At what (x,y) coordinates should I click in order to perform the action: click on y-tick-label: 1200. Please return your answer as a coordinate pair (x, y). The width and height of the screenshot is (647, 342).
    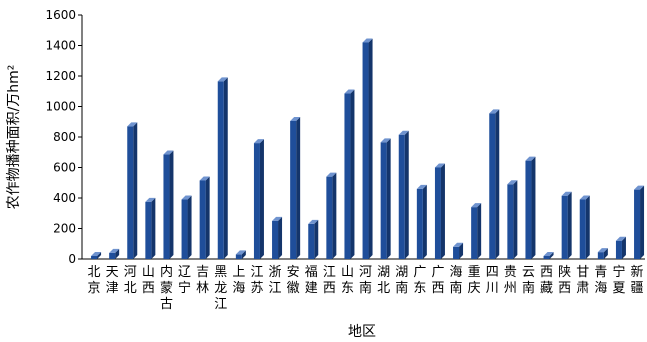
    Looking at the image, I should click on (60, 76).